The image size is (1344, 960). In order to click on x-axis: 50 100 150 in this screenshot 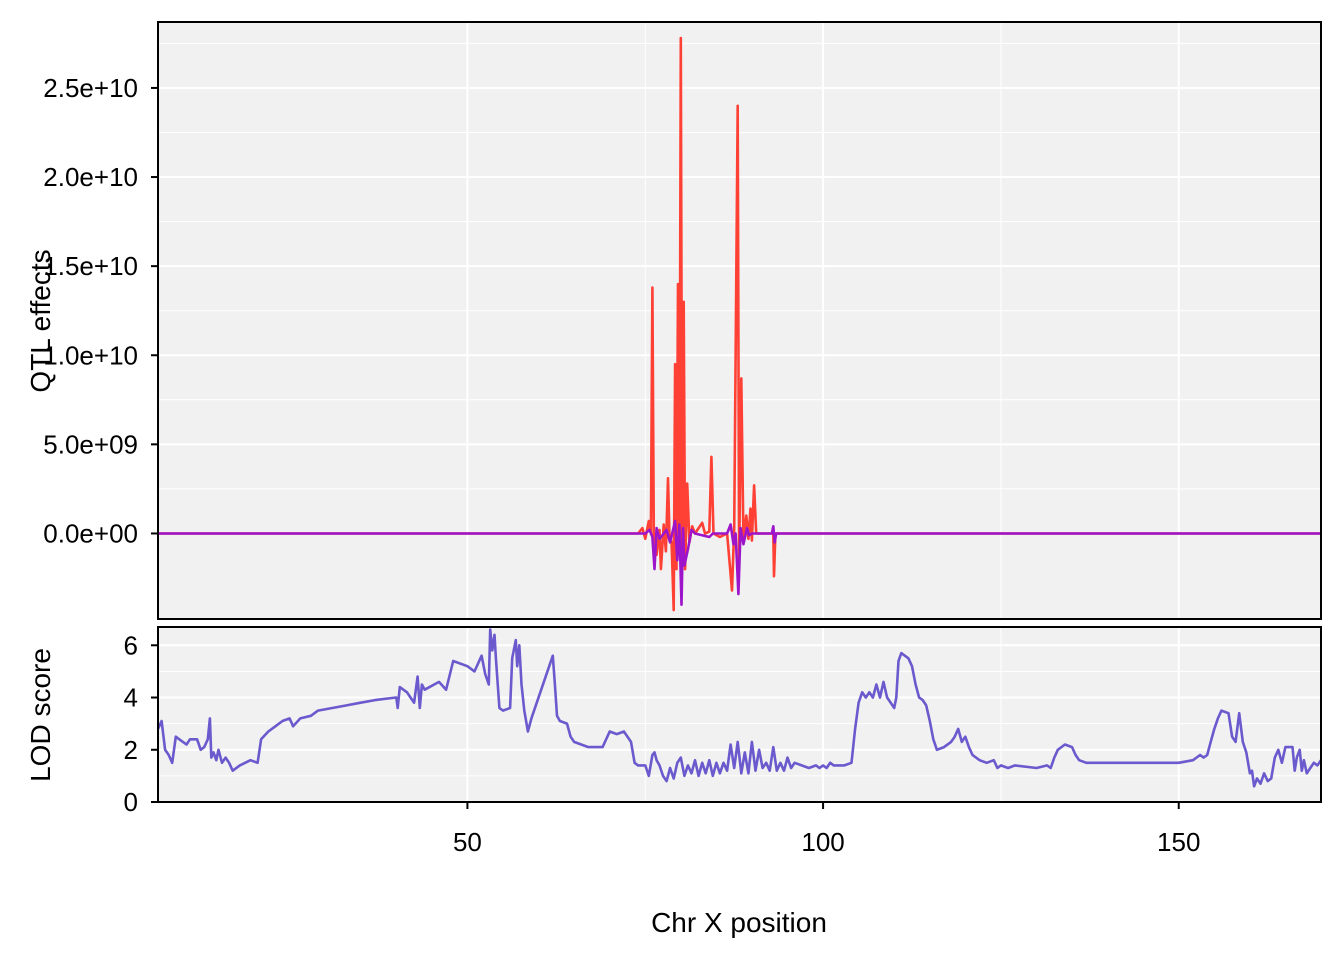, I will do `click(826, 829)`.